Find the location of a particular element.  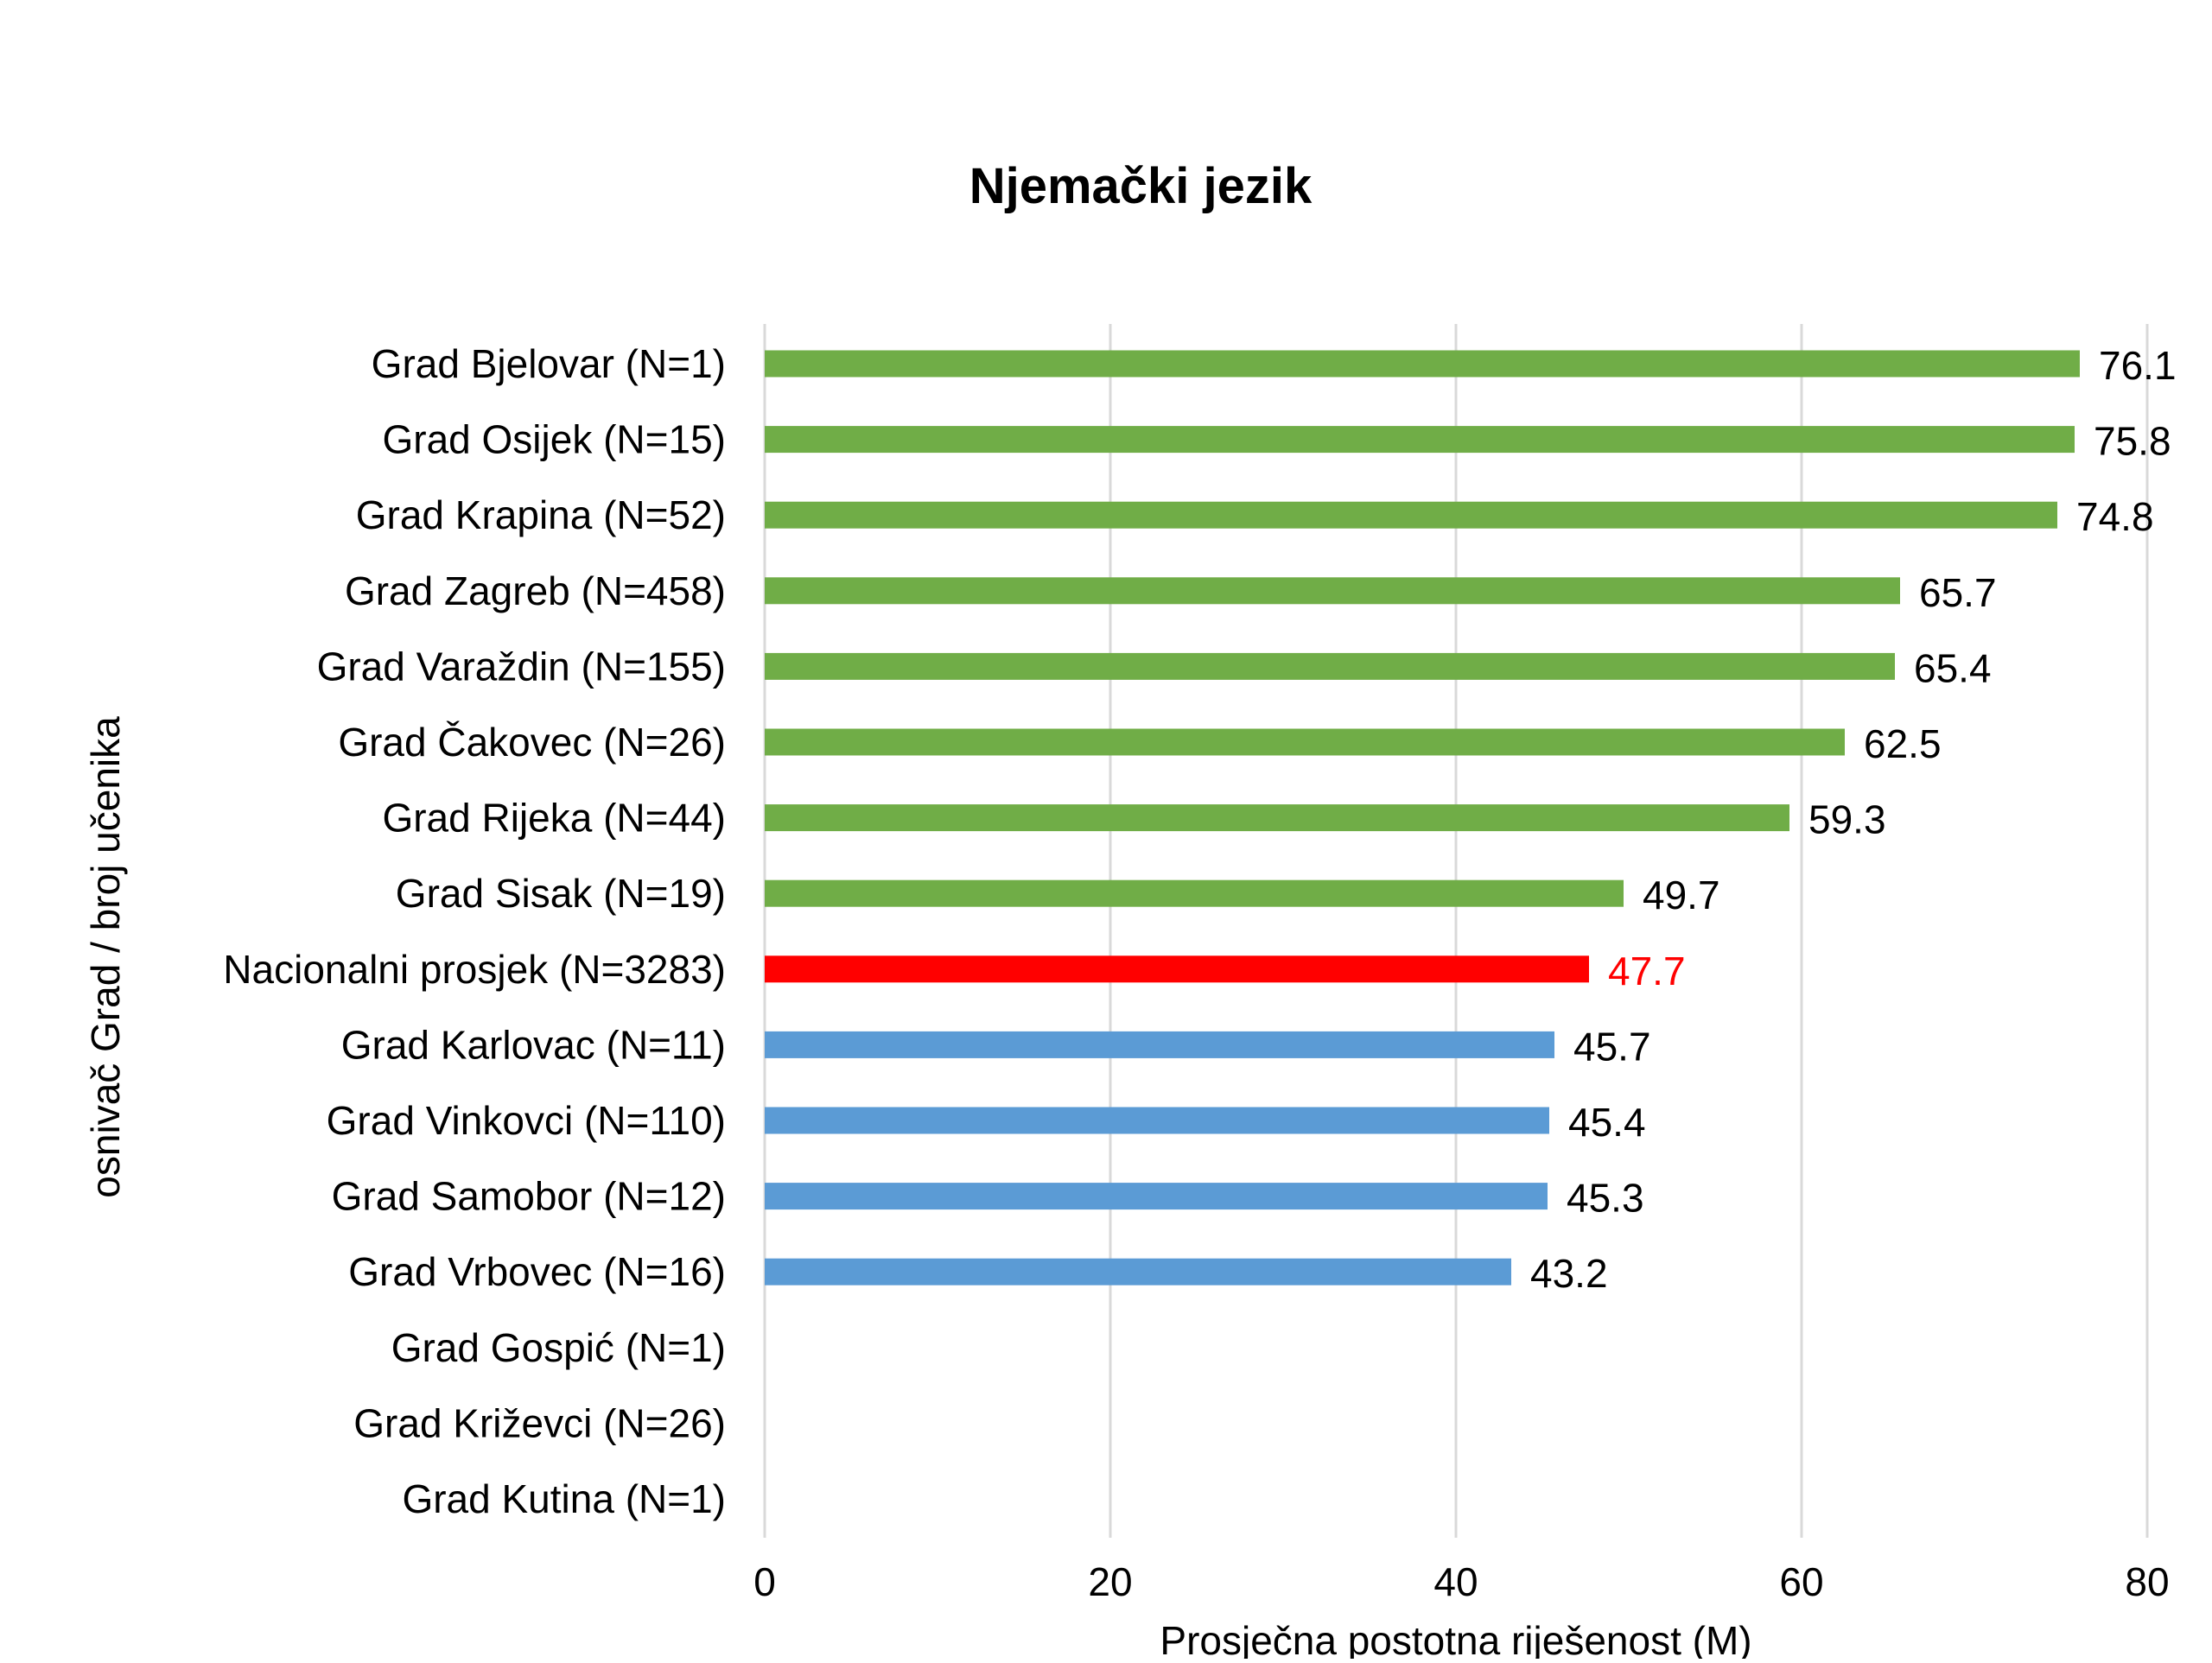

x-tick-labels: 0 20 40 60 80 is located at coordinates (1461, 1582).